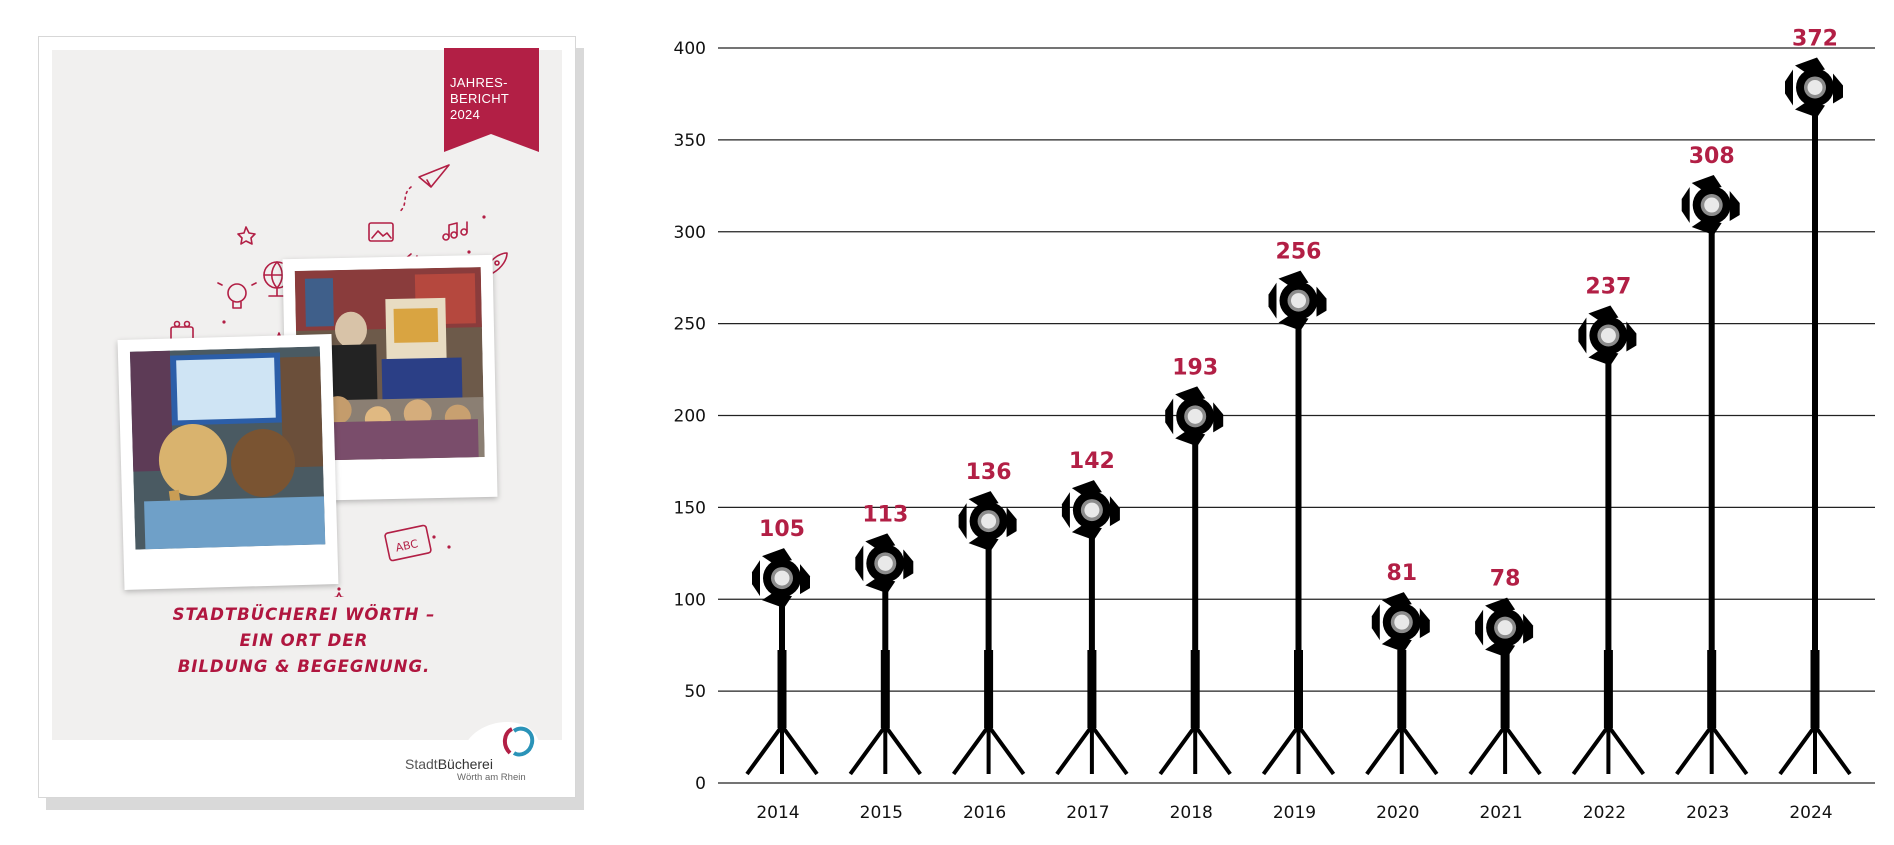  Describe the element at coordinates (1815, 38) in the screenshot. I see `data-label: 372` at that location.